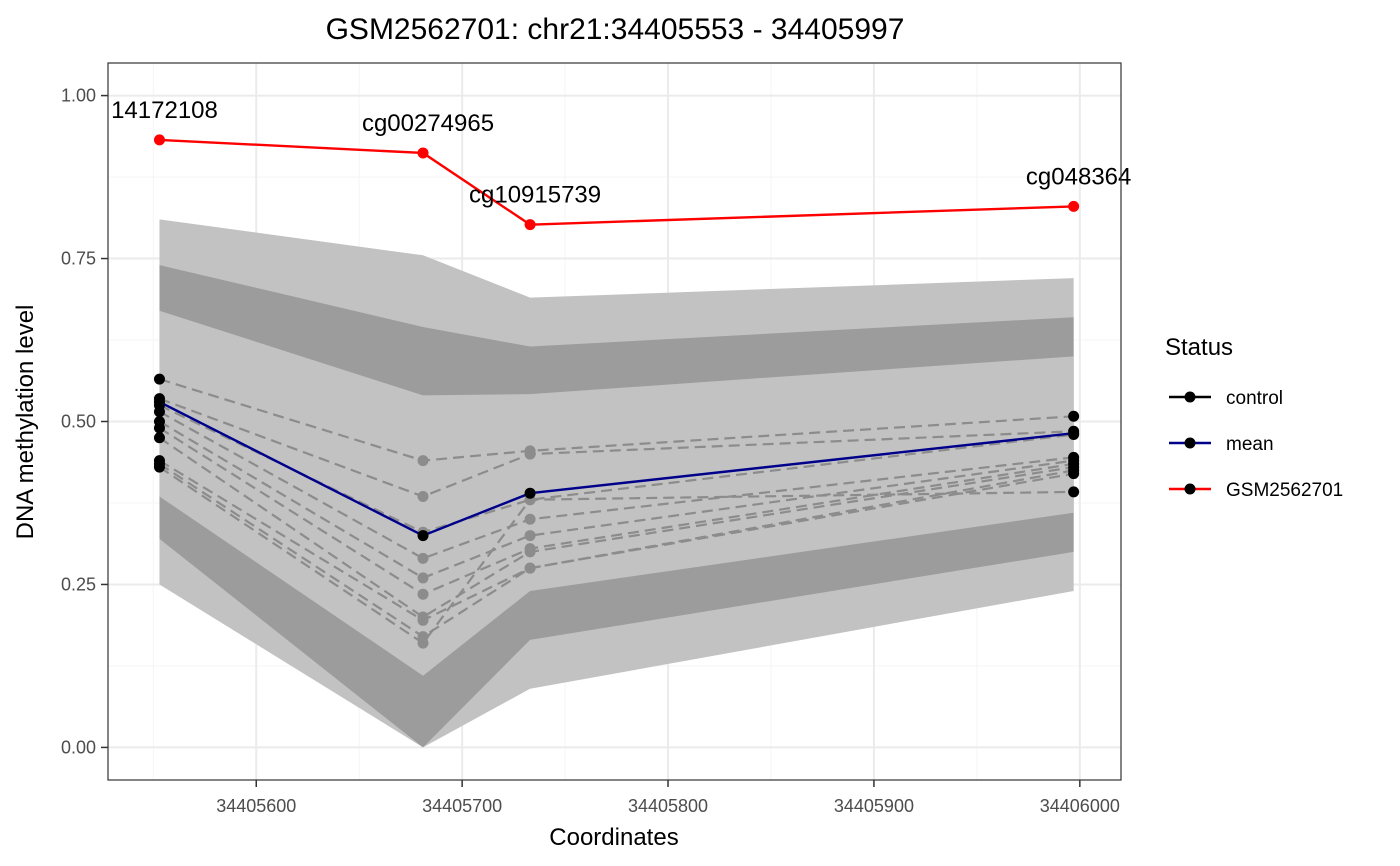  I want to click on y-tick-label: 0.25, so click(78, 584).